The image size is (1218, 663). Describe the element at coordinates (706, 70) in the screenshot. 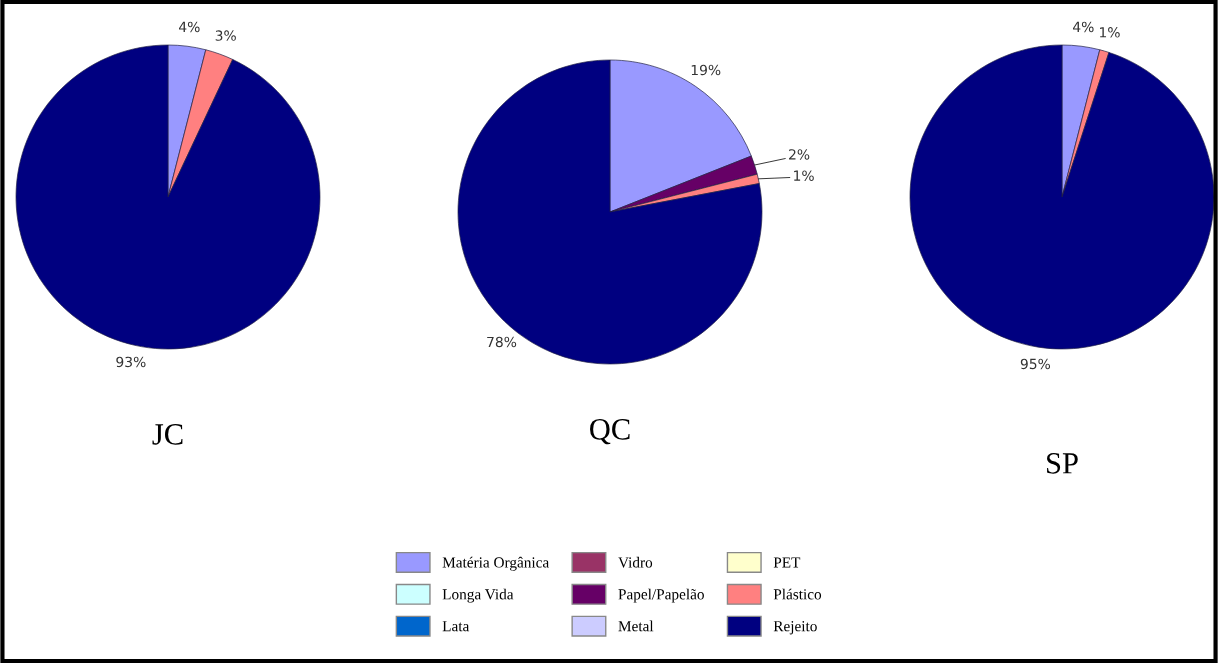

I see `data-label: 19%` at that location.